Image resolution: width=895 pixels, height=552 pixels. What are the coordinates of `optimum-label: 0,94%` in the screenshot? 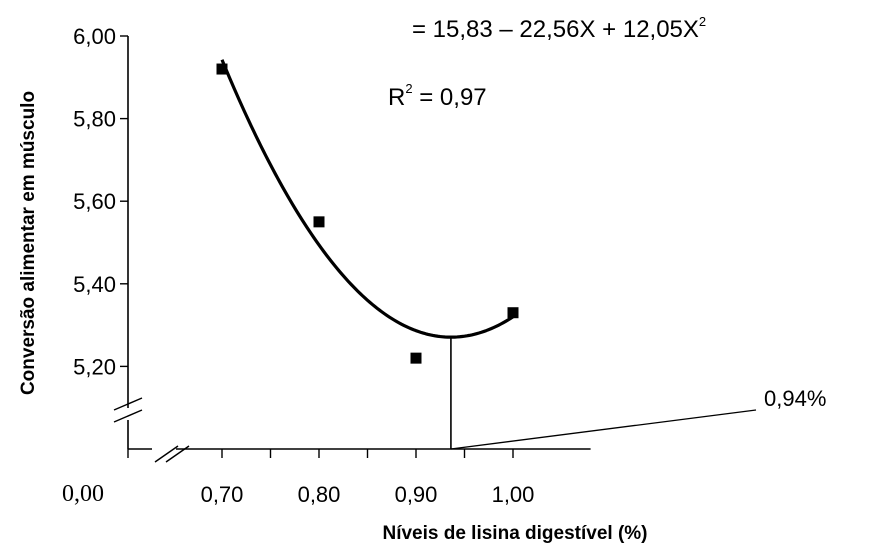 It's located at (795, 398).